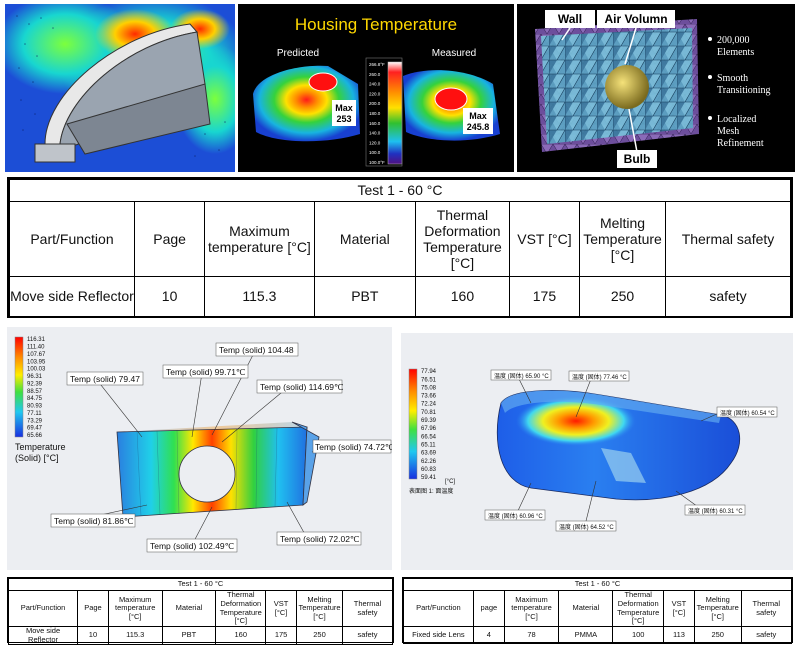 This screenshot has height=646, width=800. Describe the element at coordinates (375, 152) in the screenshot. I see `housing-colorbar-tick-9: 100.0` at that location.